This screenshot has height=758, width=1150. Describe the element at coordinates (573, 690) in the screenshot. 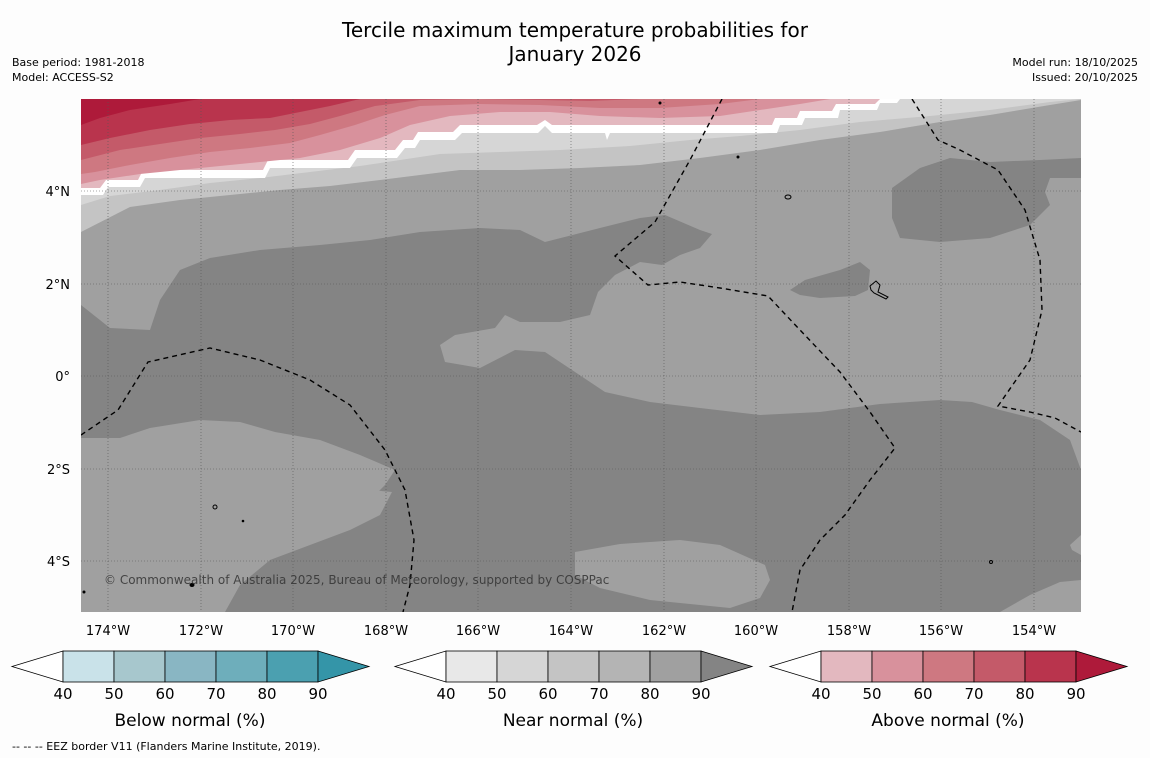

I see `colorbar-near-normal: 40 50 60 70 80 90 Near normal (%)` at that location.